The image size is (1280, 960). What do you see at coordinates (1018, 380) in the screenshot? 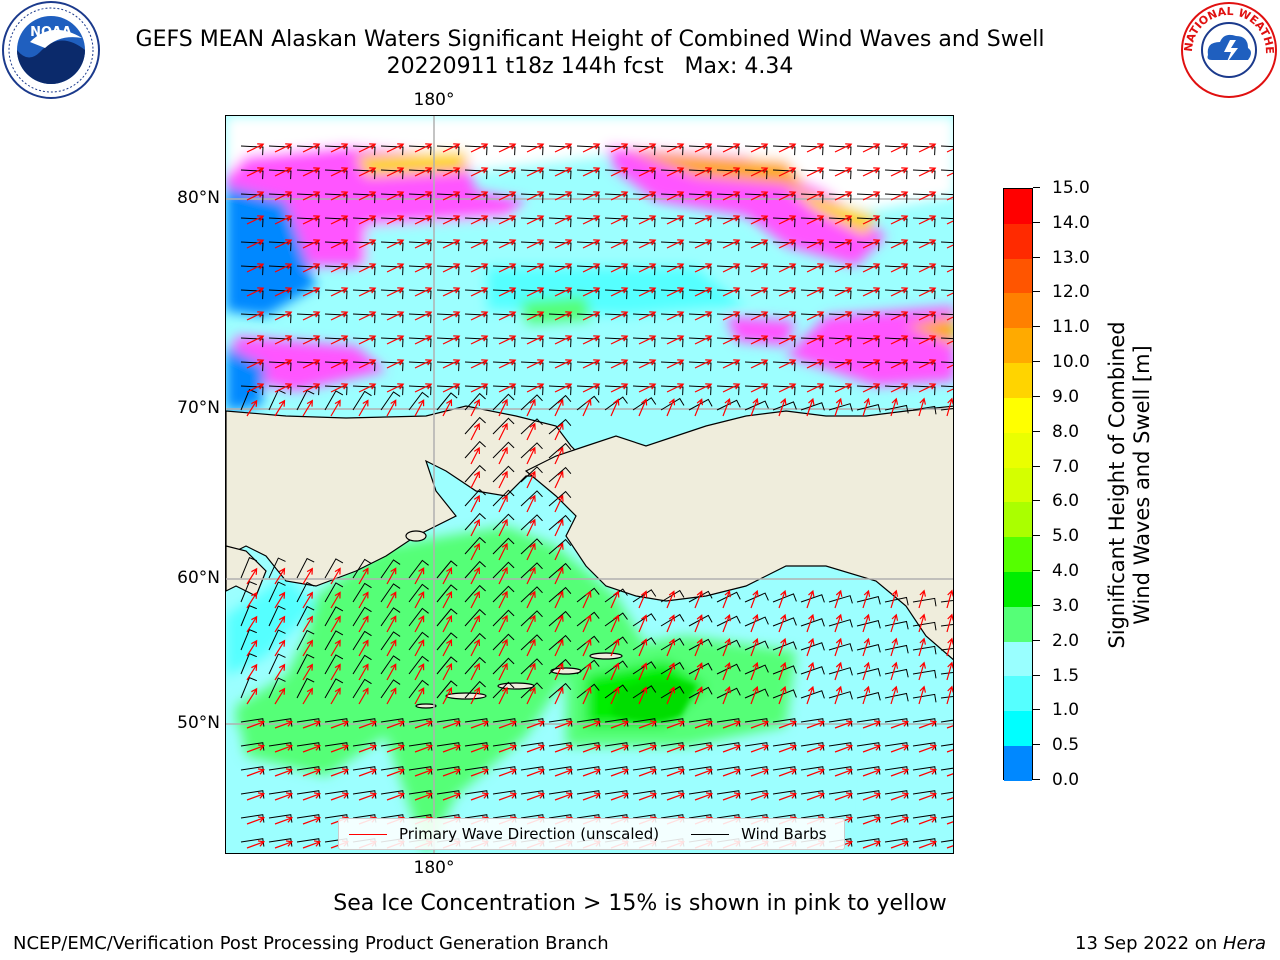
I see `colorbar-segment` at bounding box center [1018, 380].